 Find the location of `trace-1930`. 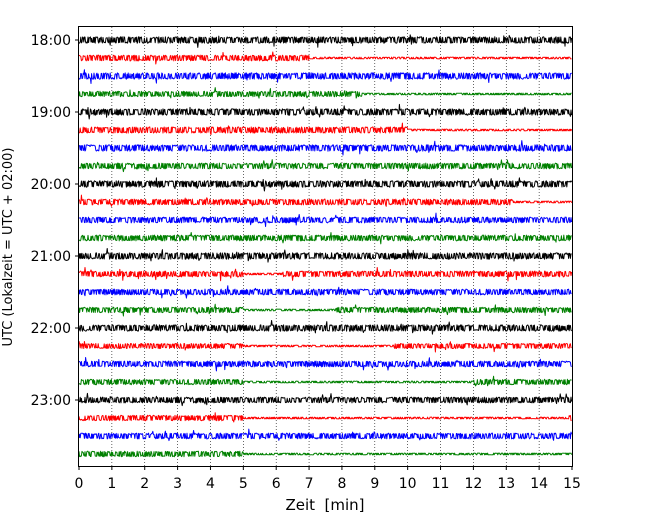

trace-1930 is located at coordinates (325, 148).